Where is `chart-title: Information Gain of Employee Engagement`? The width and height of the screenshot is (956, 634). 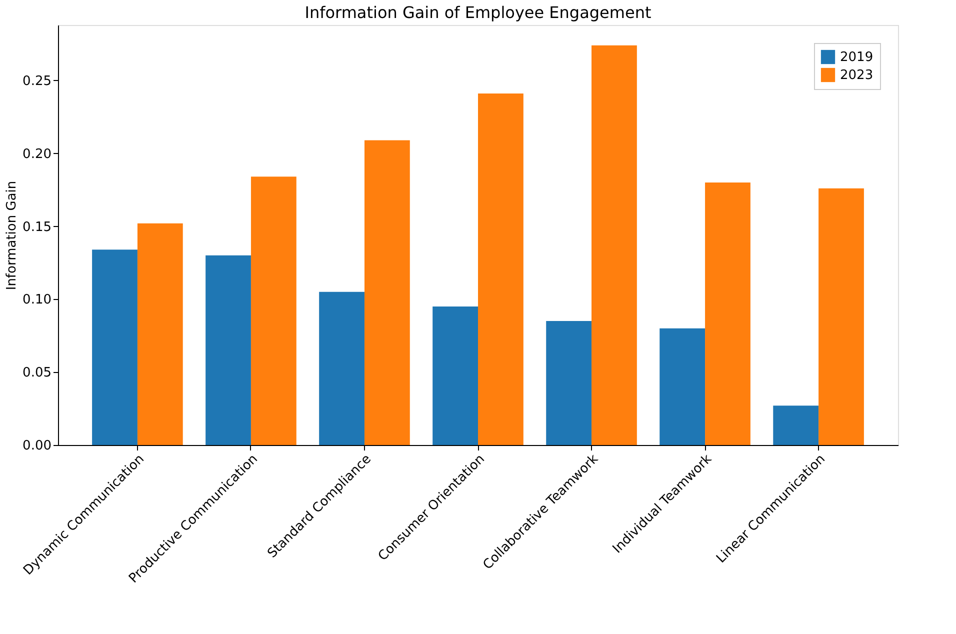
chart-title: Information Gain of Employee Engagement is located at coordinates (478, 12).